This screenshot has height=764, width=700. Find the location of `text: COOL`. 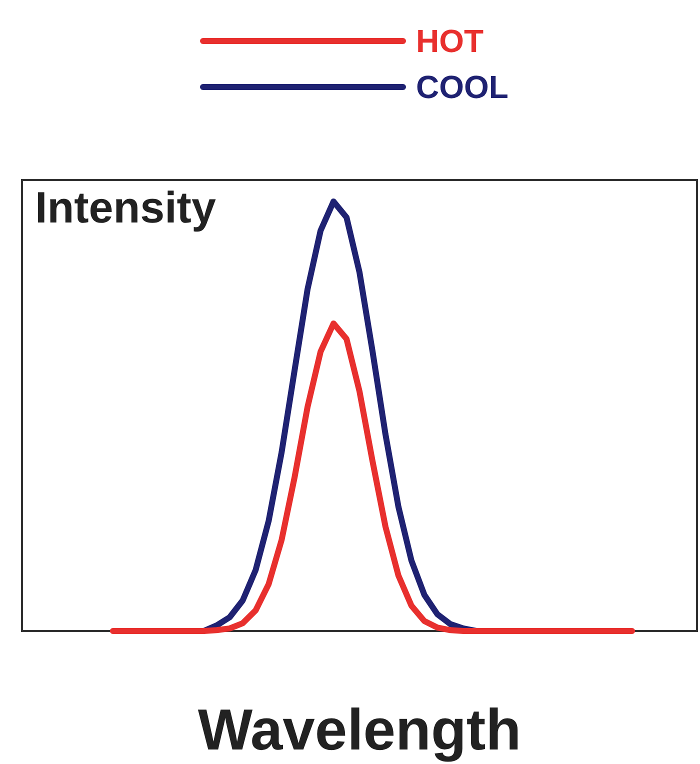

text: COOL is located at coordinates (462, 87).